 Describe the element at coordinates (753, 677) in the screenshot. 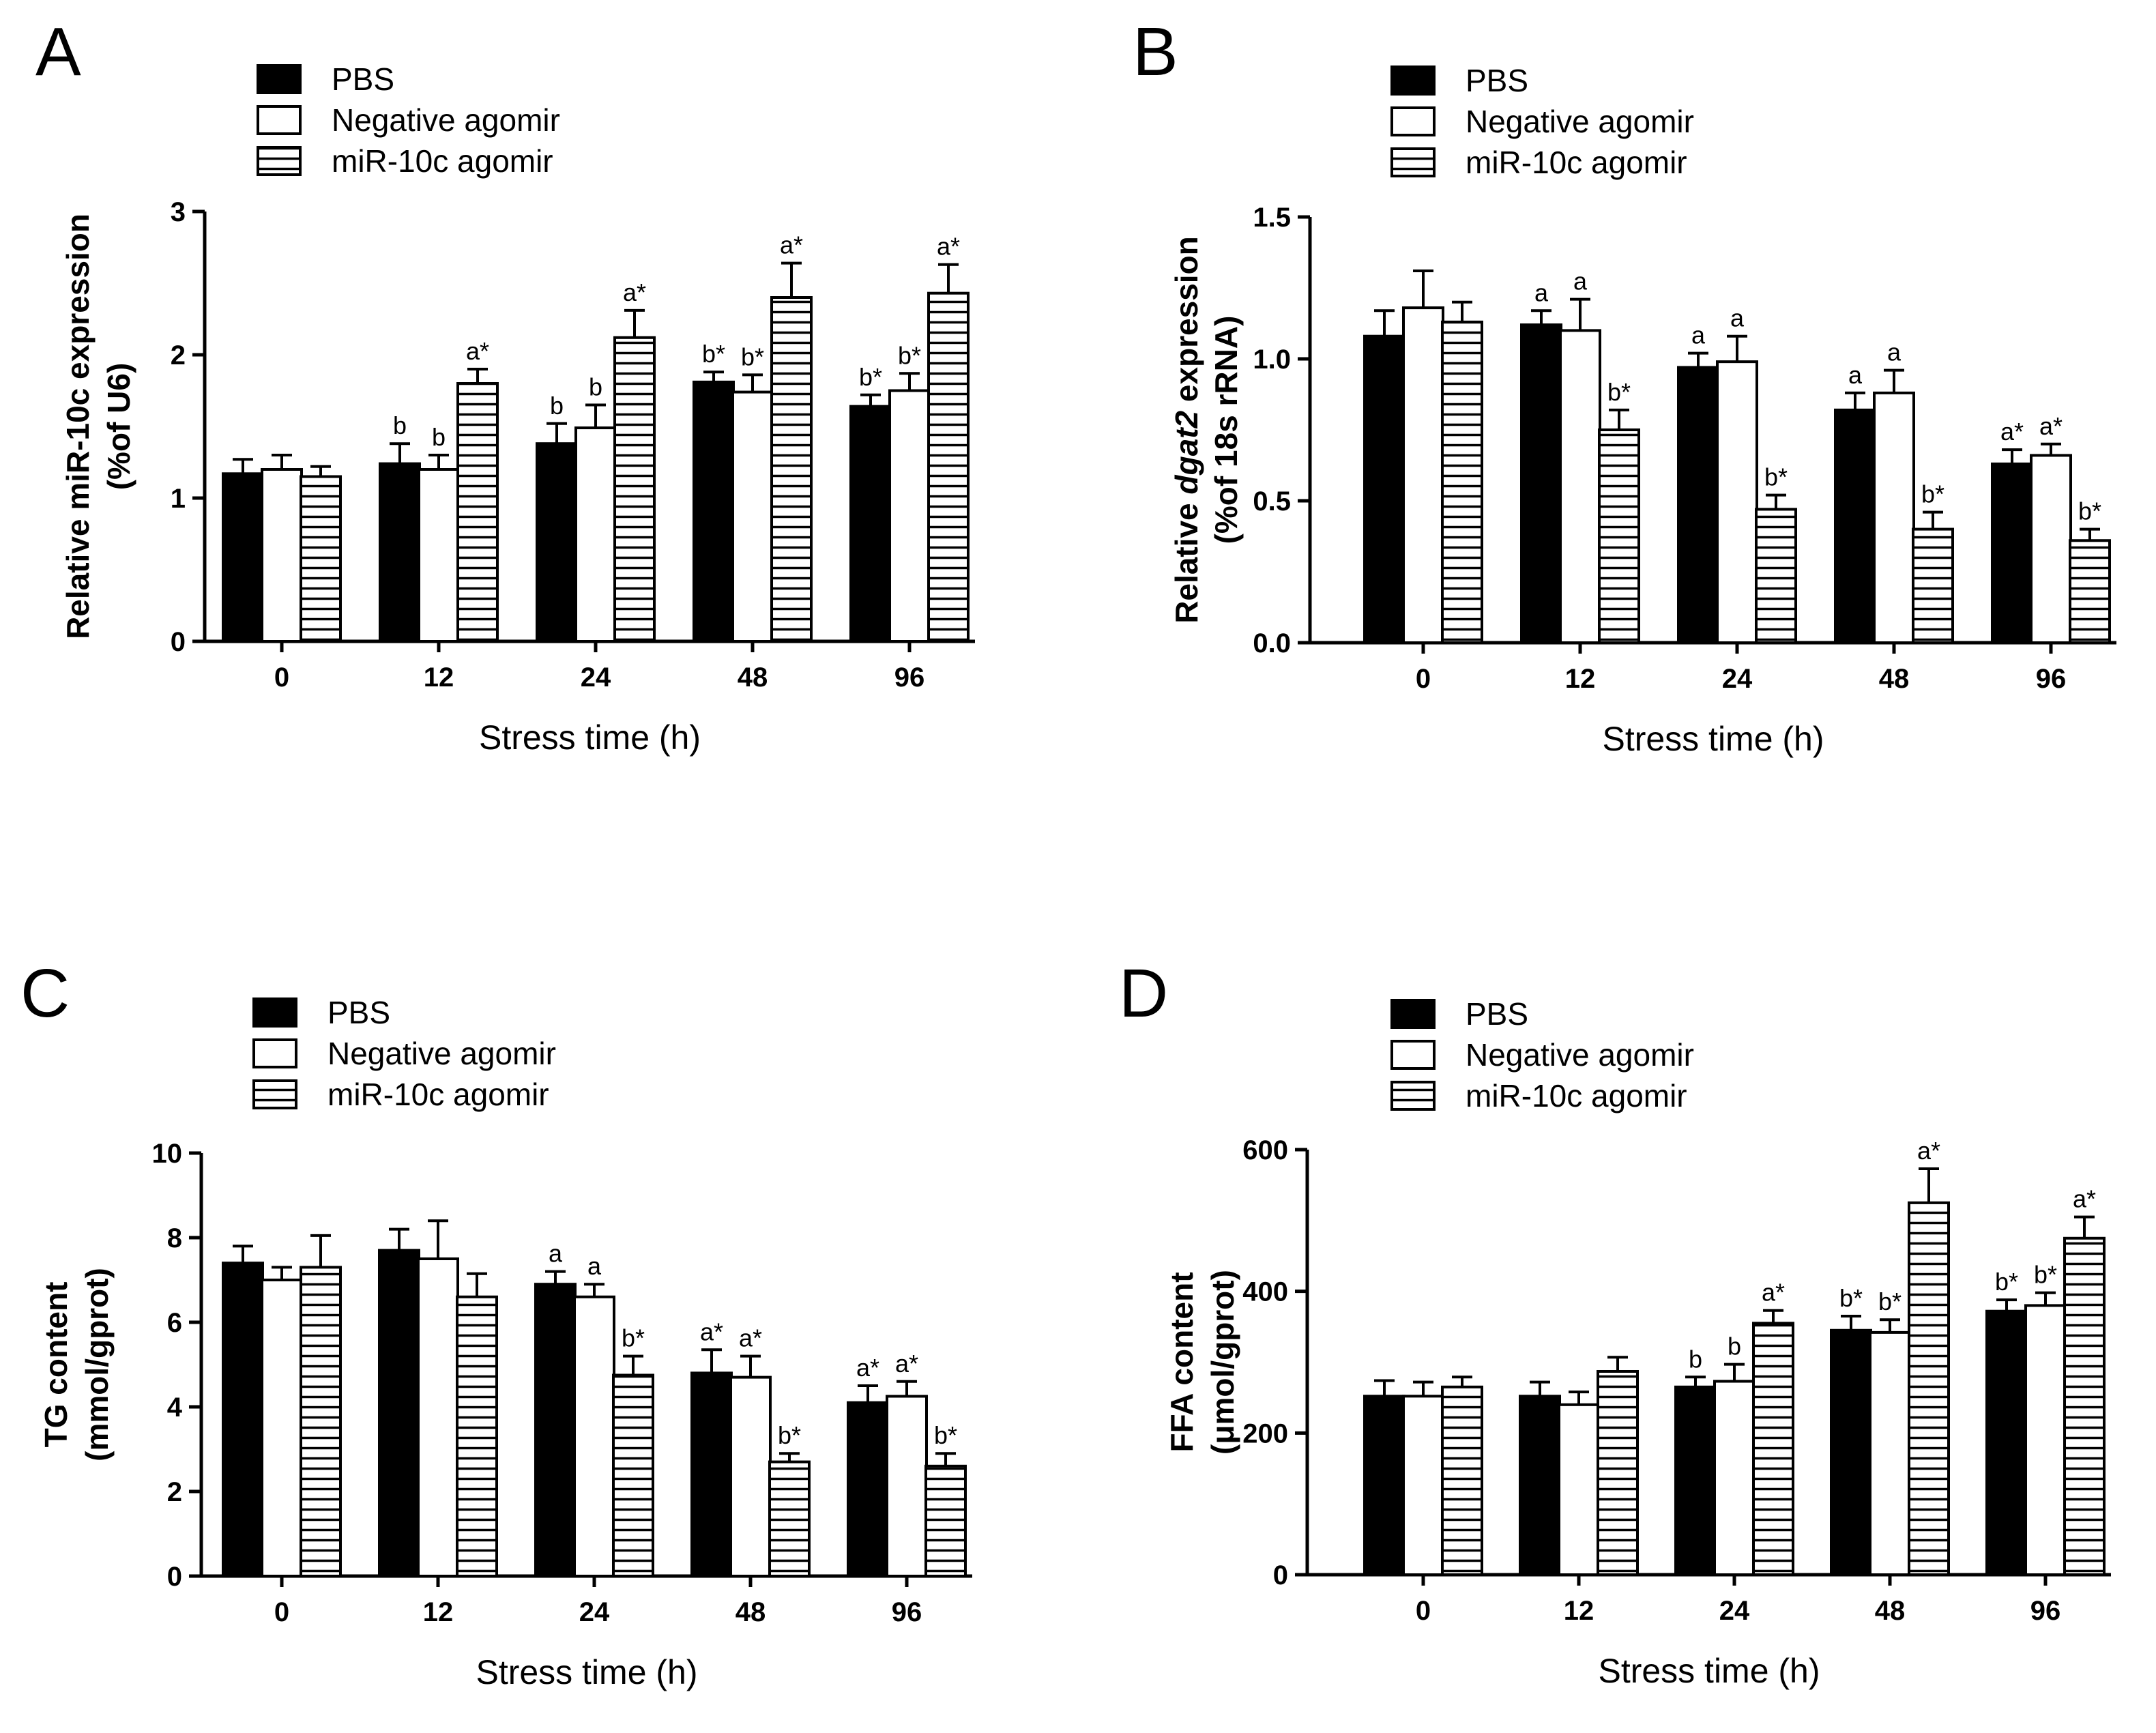

I see `x-tick-label-a-3: 48` at that location.